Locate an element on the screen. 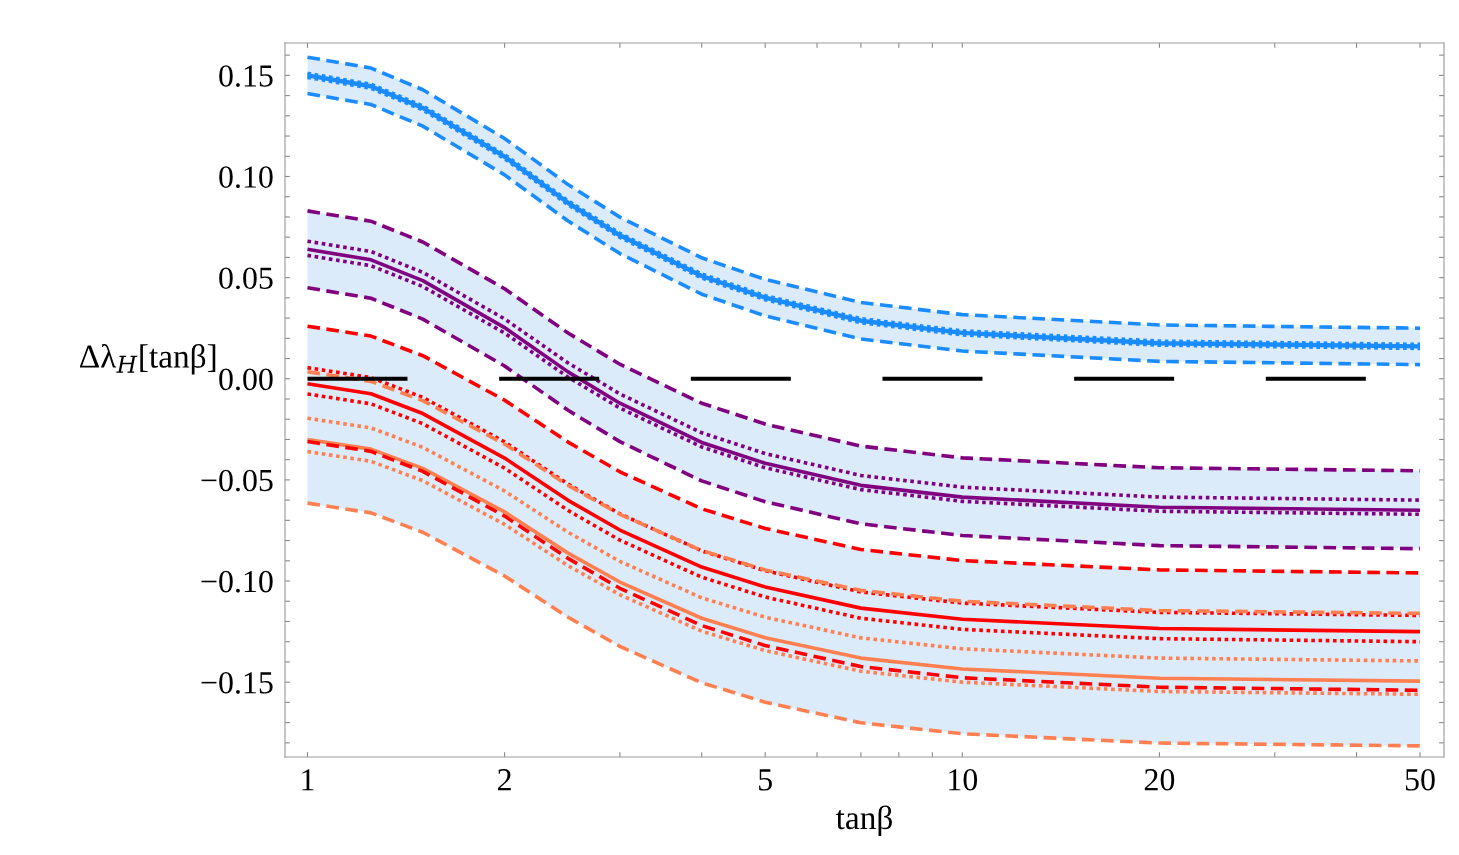 The image size is (1459, 855). x-axis-title: tanβ is located at coordinates (863, 820).